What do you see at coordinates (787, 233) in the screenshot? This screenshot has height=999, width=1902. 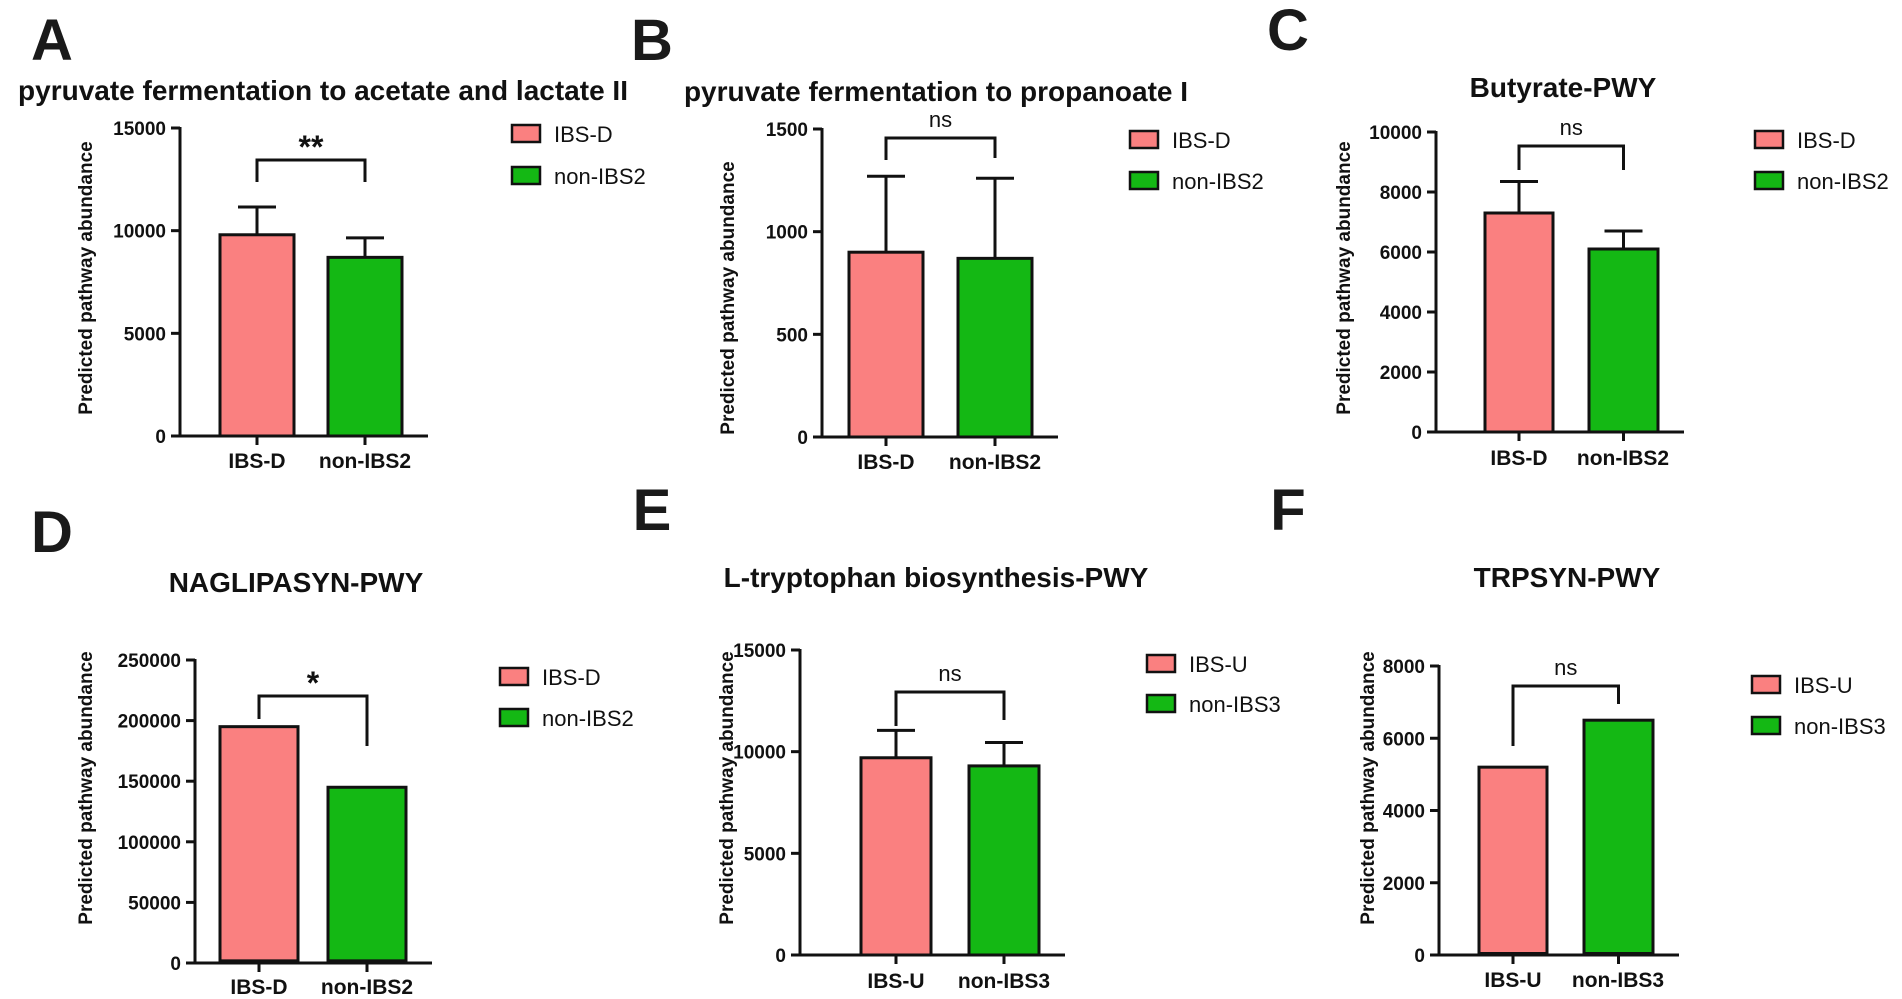 I see `y-tick-label: 1000` at bounding box center [787, 233].